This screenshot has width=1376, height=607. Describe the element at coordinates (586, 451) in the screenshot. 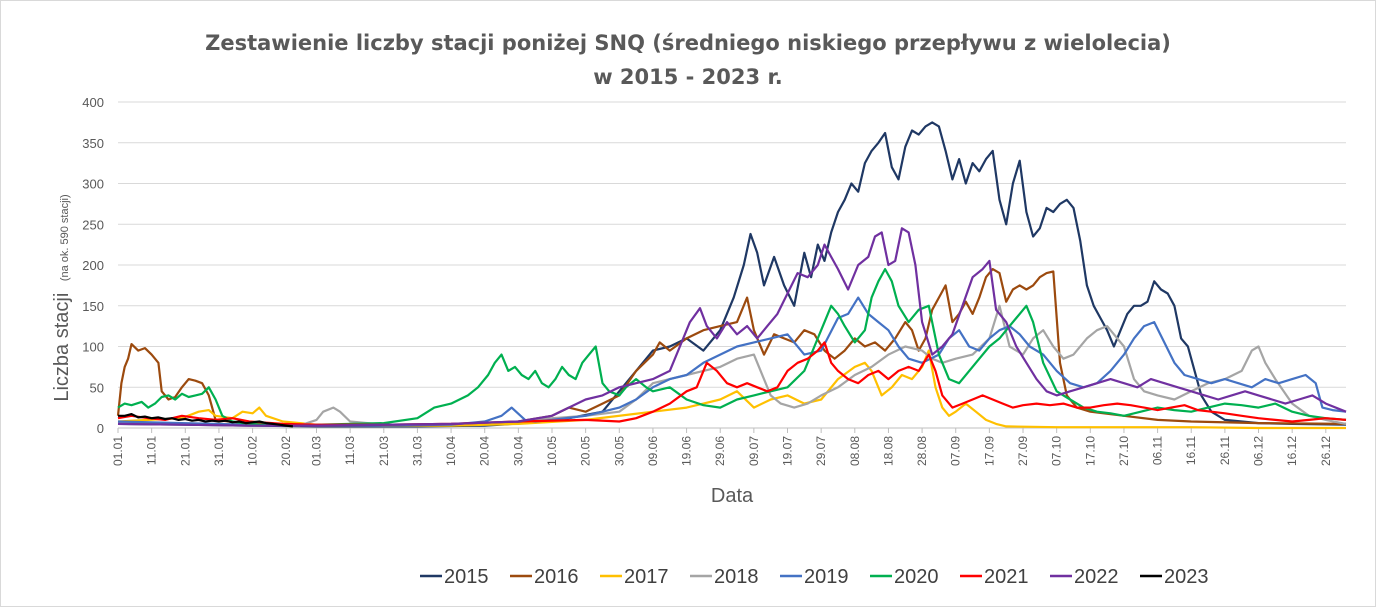

I see `x-tick-label: 20.05` at that location.